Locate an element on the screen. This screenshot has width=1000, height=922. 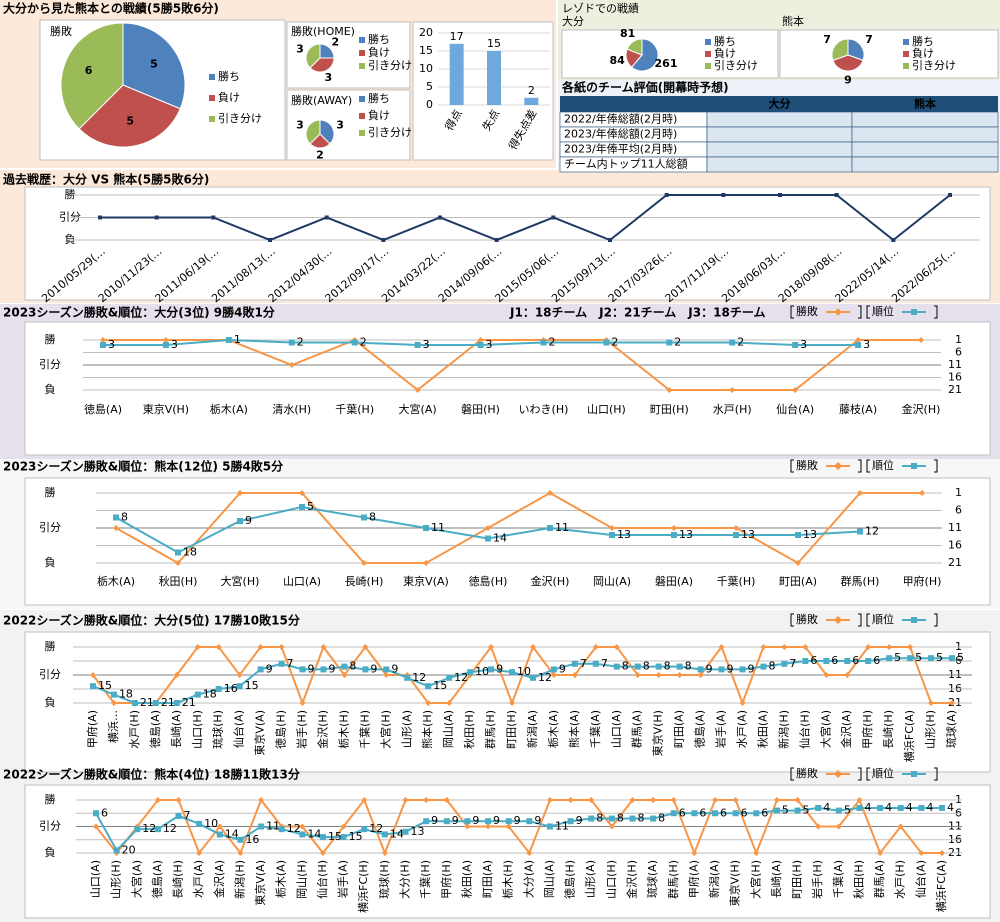
x-tick-label: 栃木(A) is located at coordinates (116, 581).